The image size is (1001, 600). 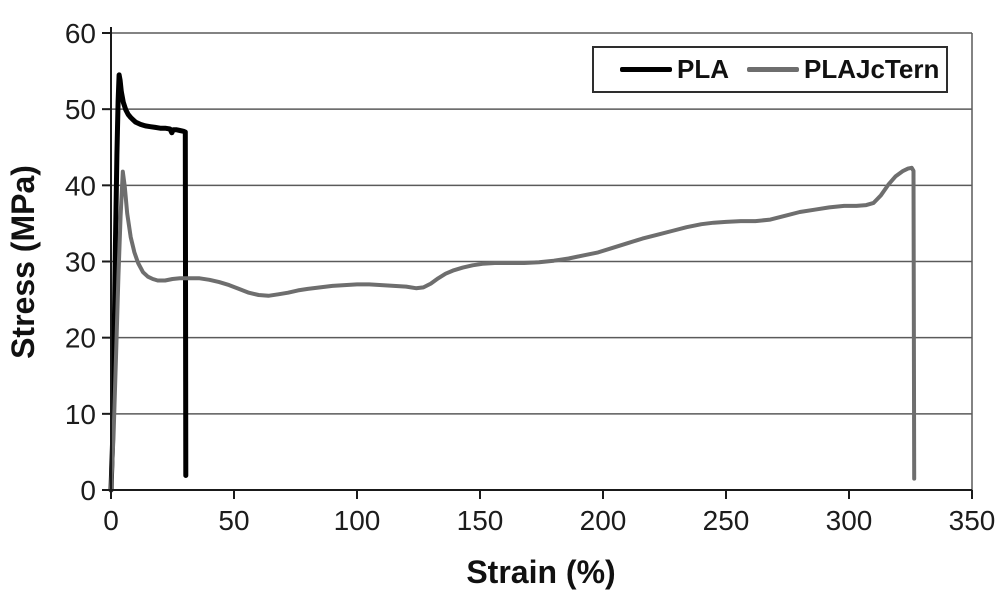 What do you see at coordinates (646, 69) in the screenshot?
I see `pla-line-sample` at bounding box center [646, 69].